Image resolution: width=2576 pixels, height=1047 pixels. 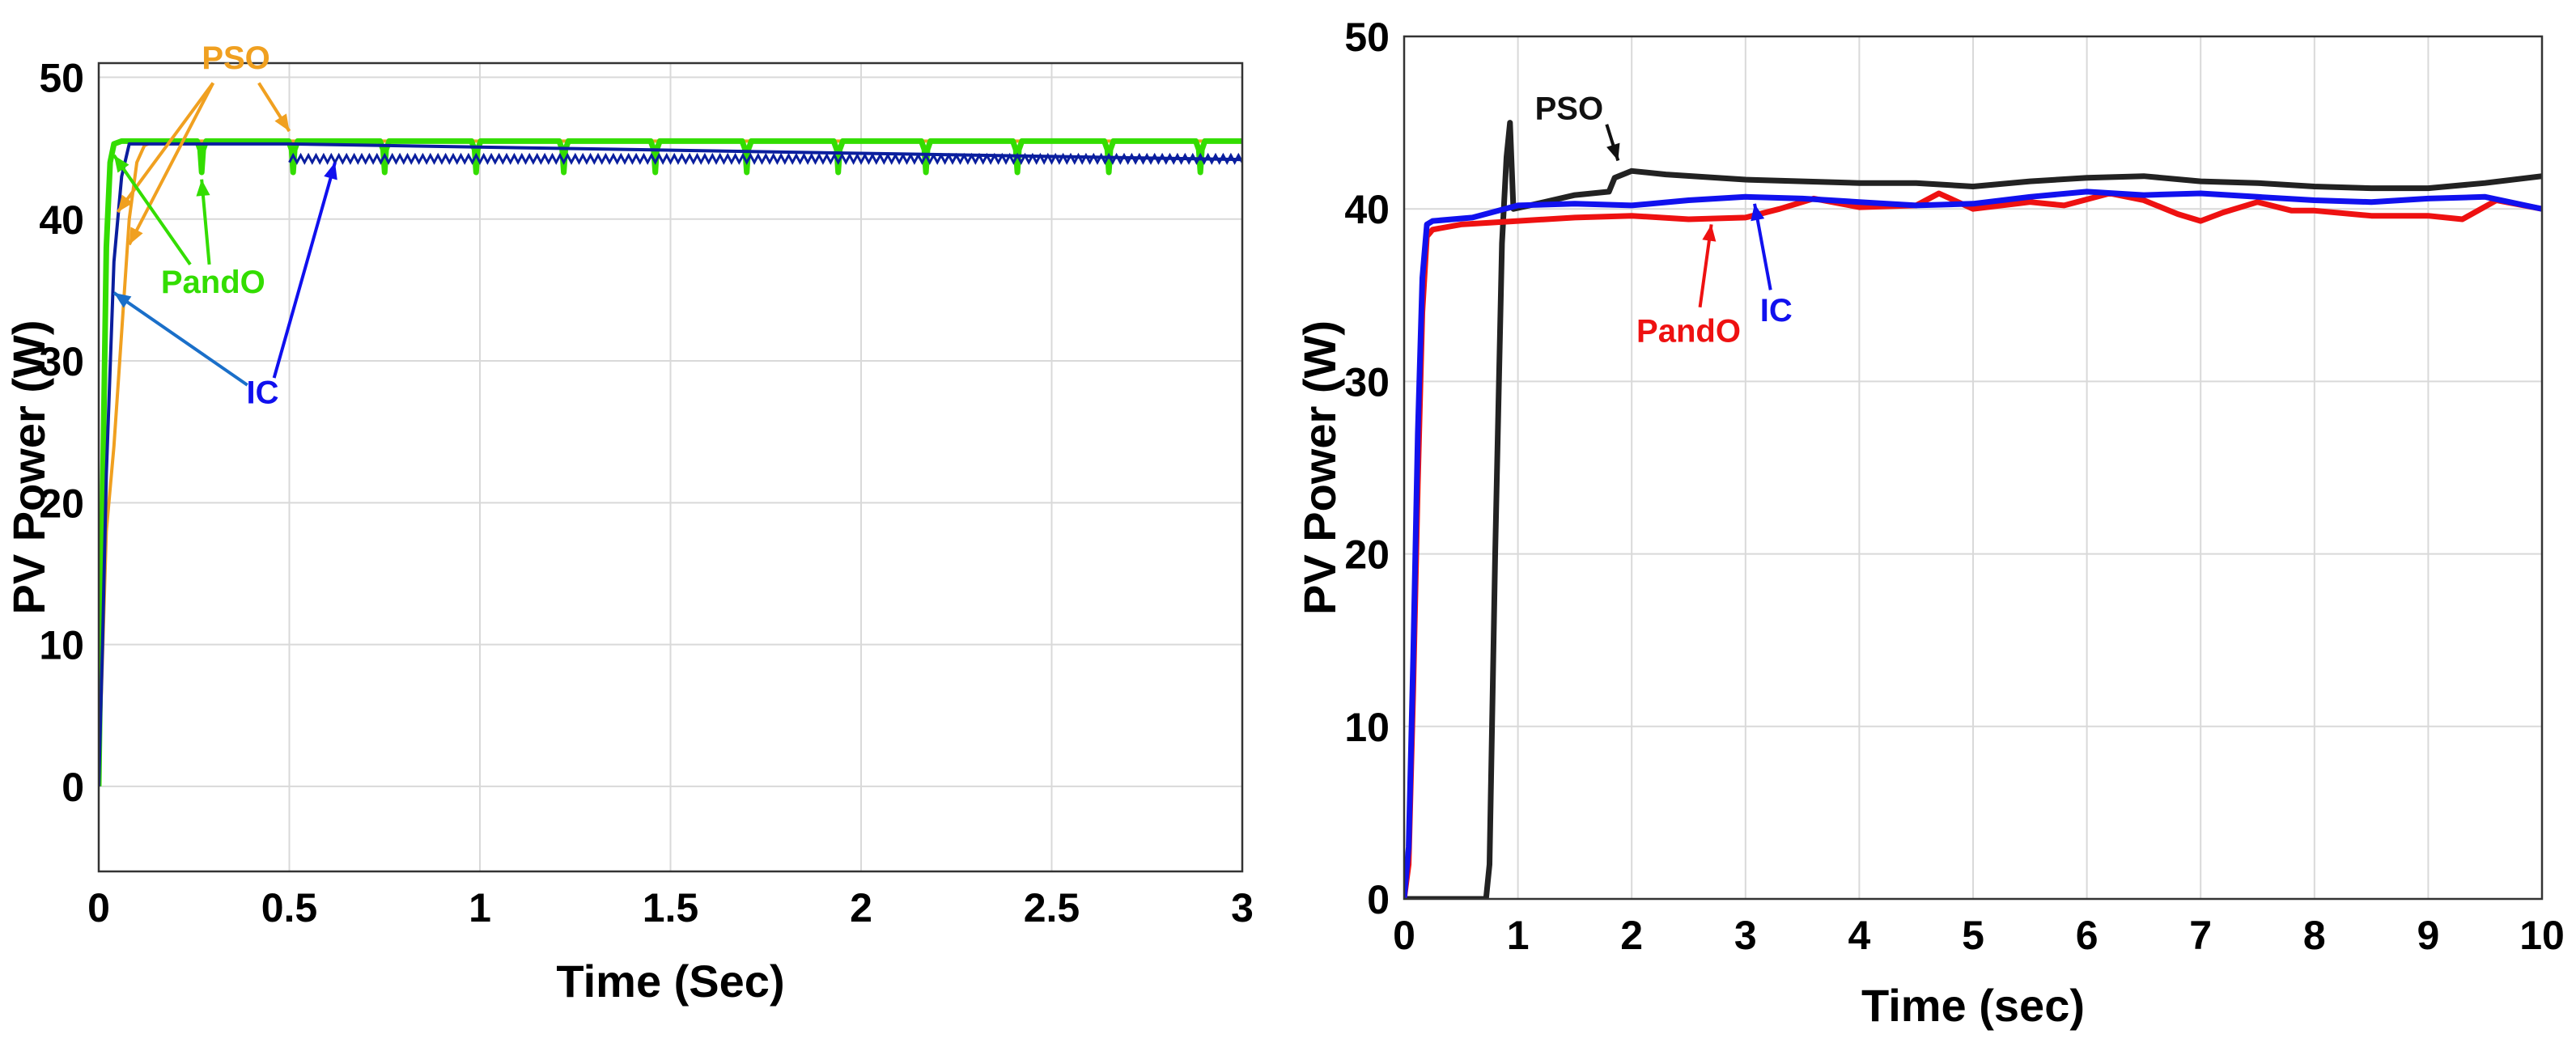 I want to click on x-tick-label: 6, so click(x=2087, y=935).